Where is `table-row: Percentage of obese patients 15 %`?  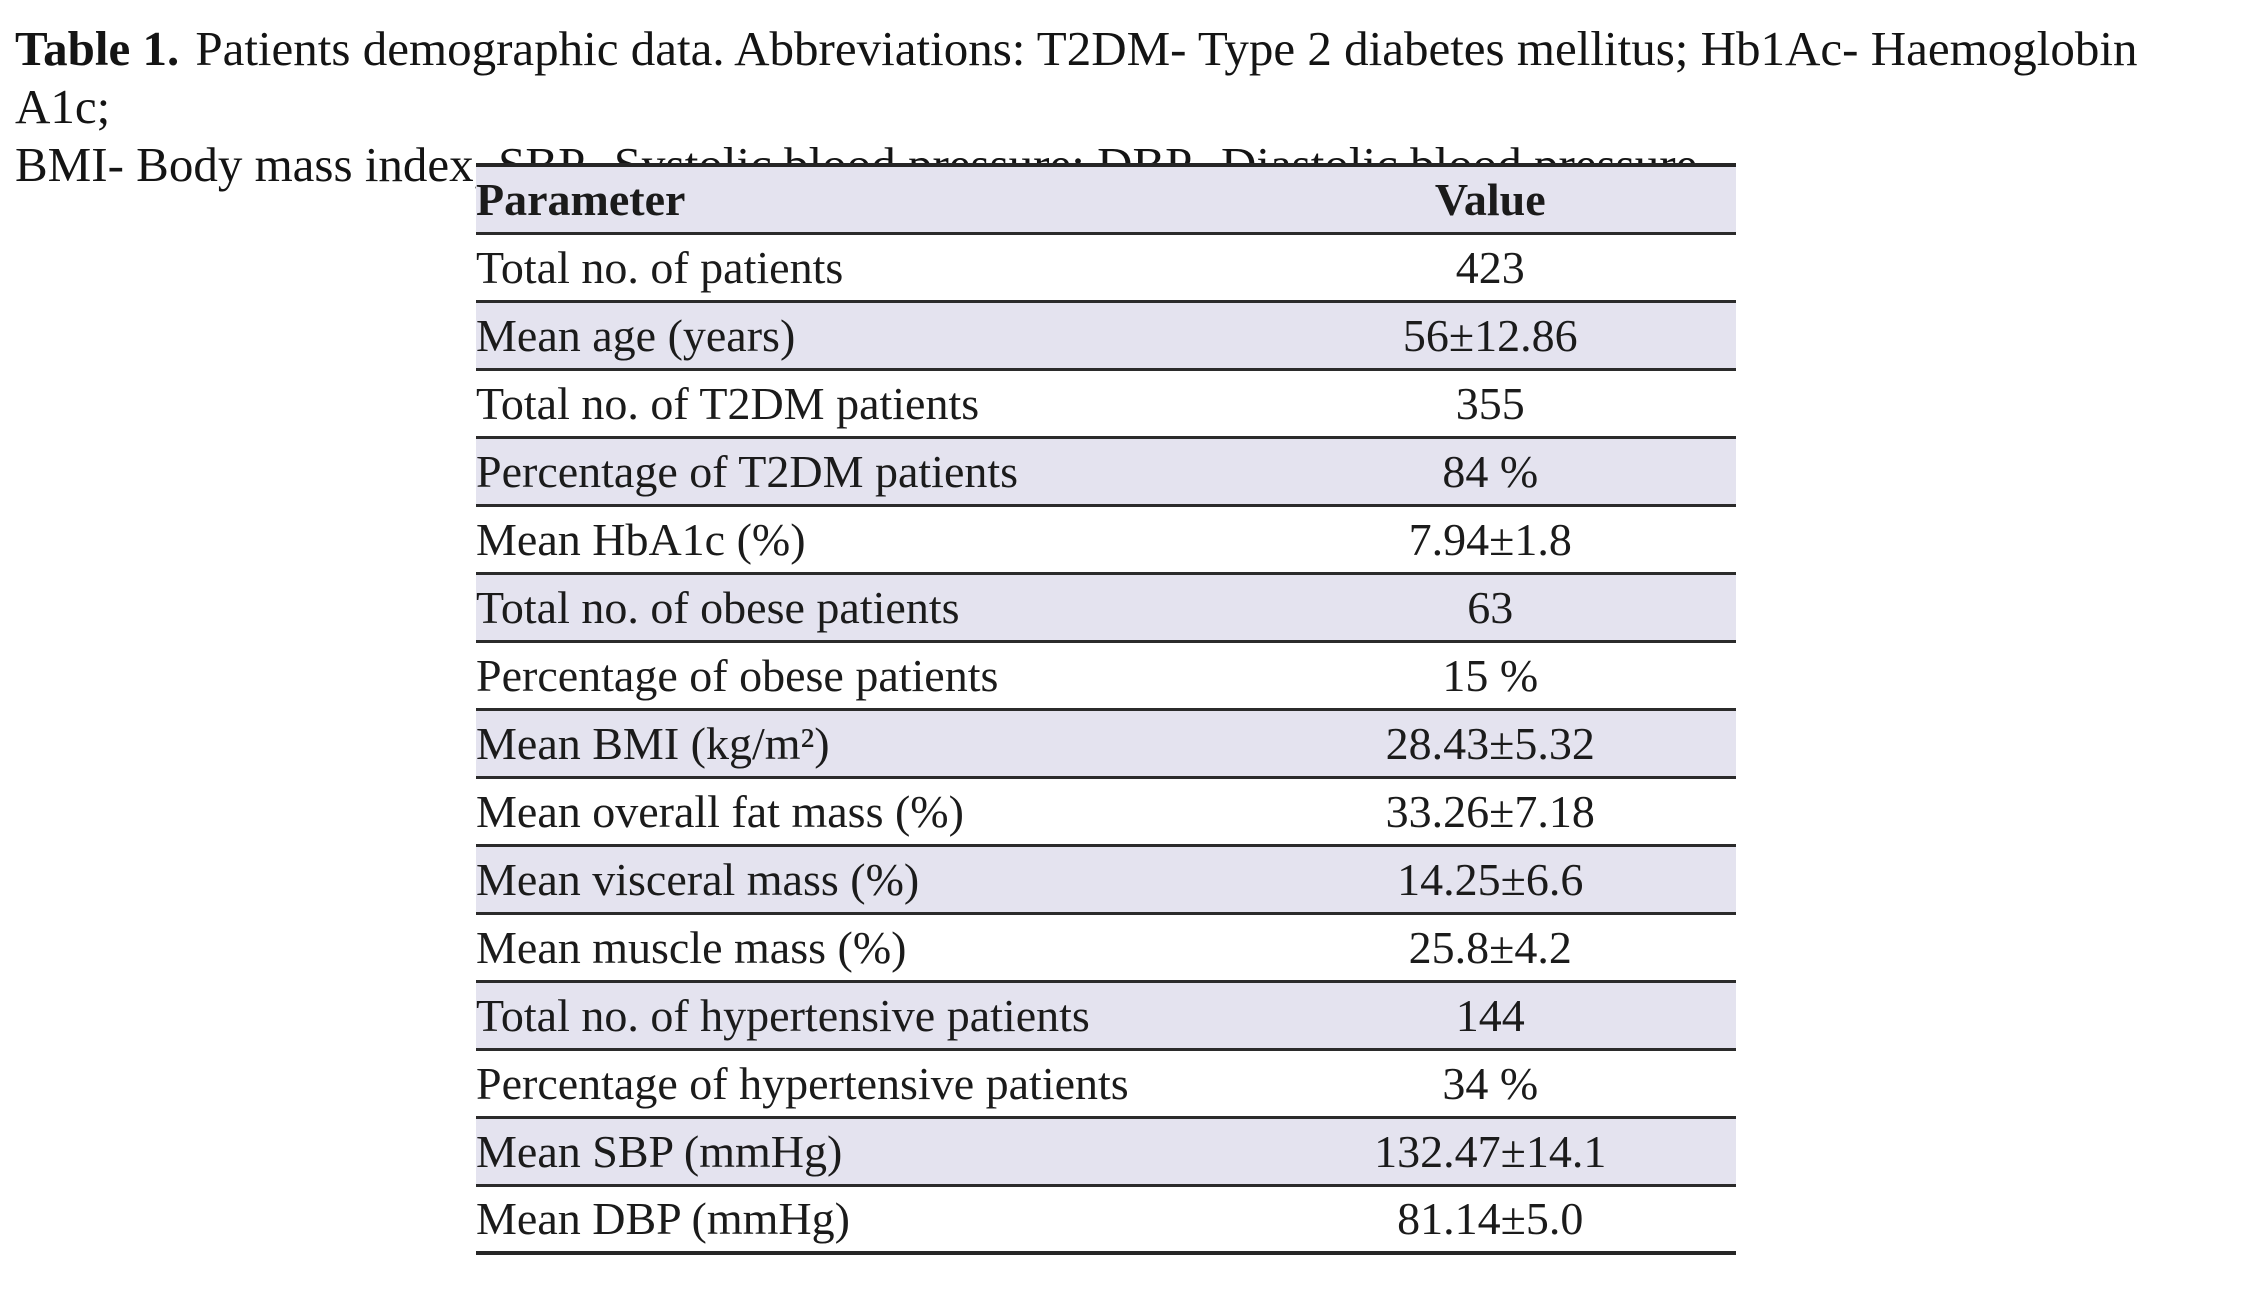 table-row: Percentage of obese patients 15 % is located at coordinates (1106, 675).